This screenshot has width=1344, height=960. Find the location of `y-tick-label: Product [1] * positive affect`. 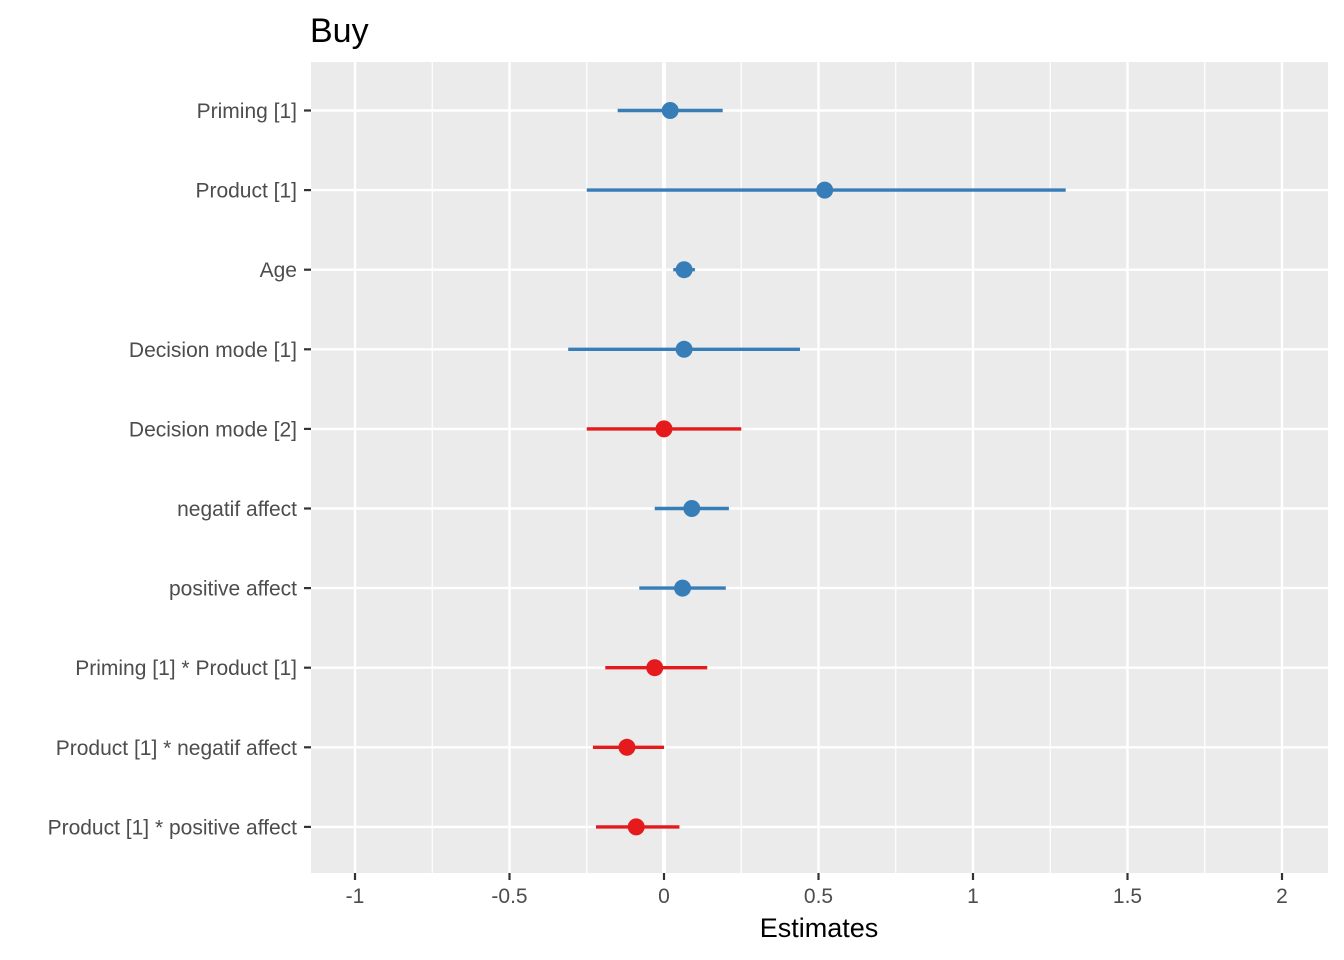

y-tick-label: Product [1] * positive affect is located at coordinates (173, 827).